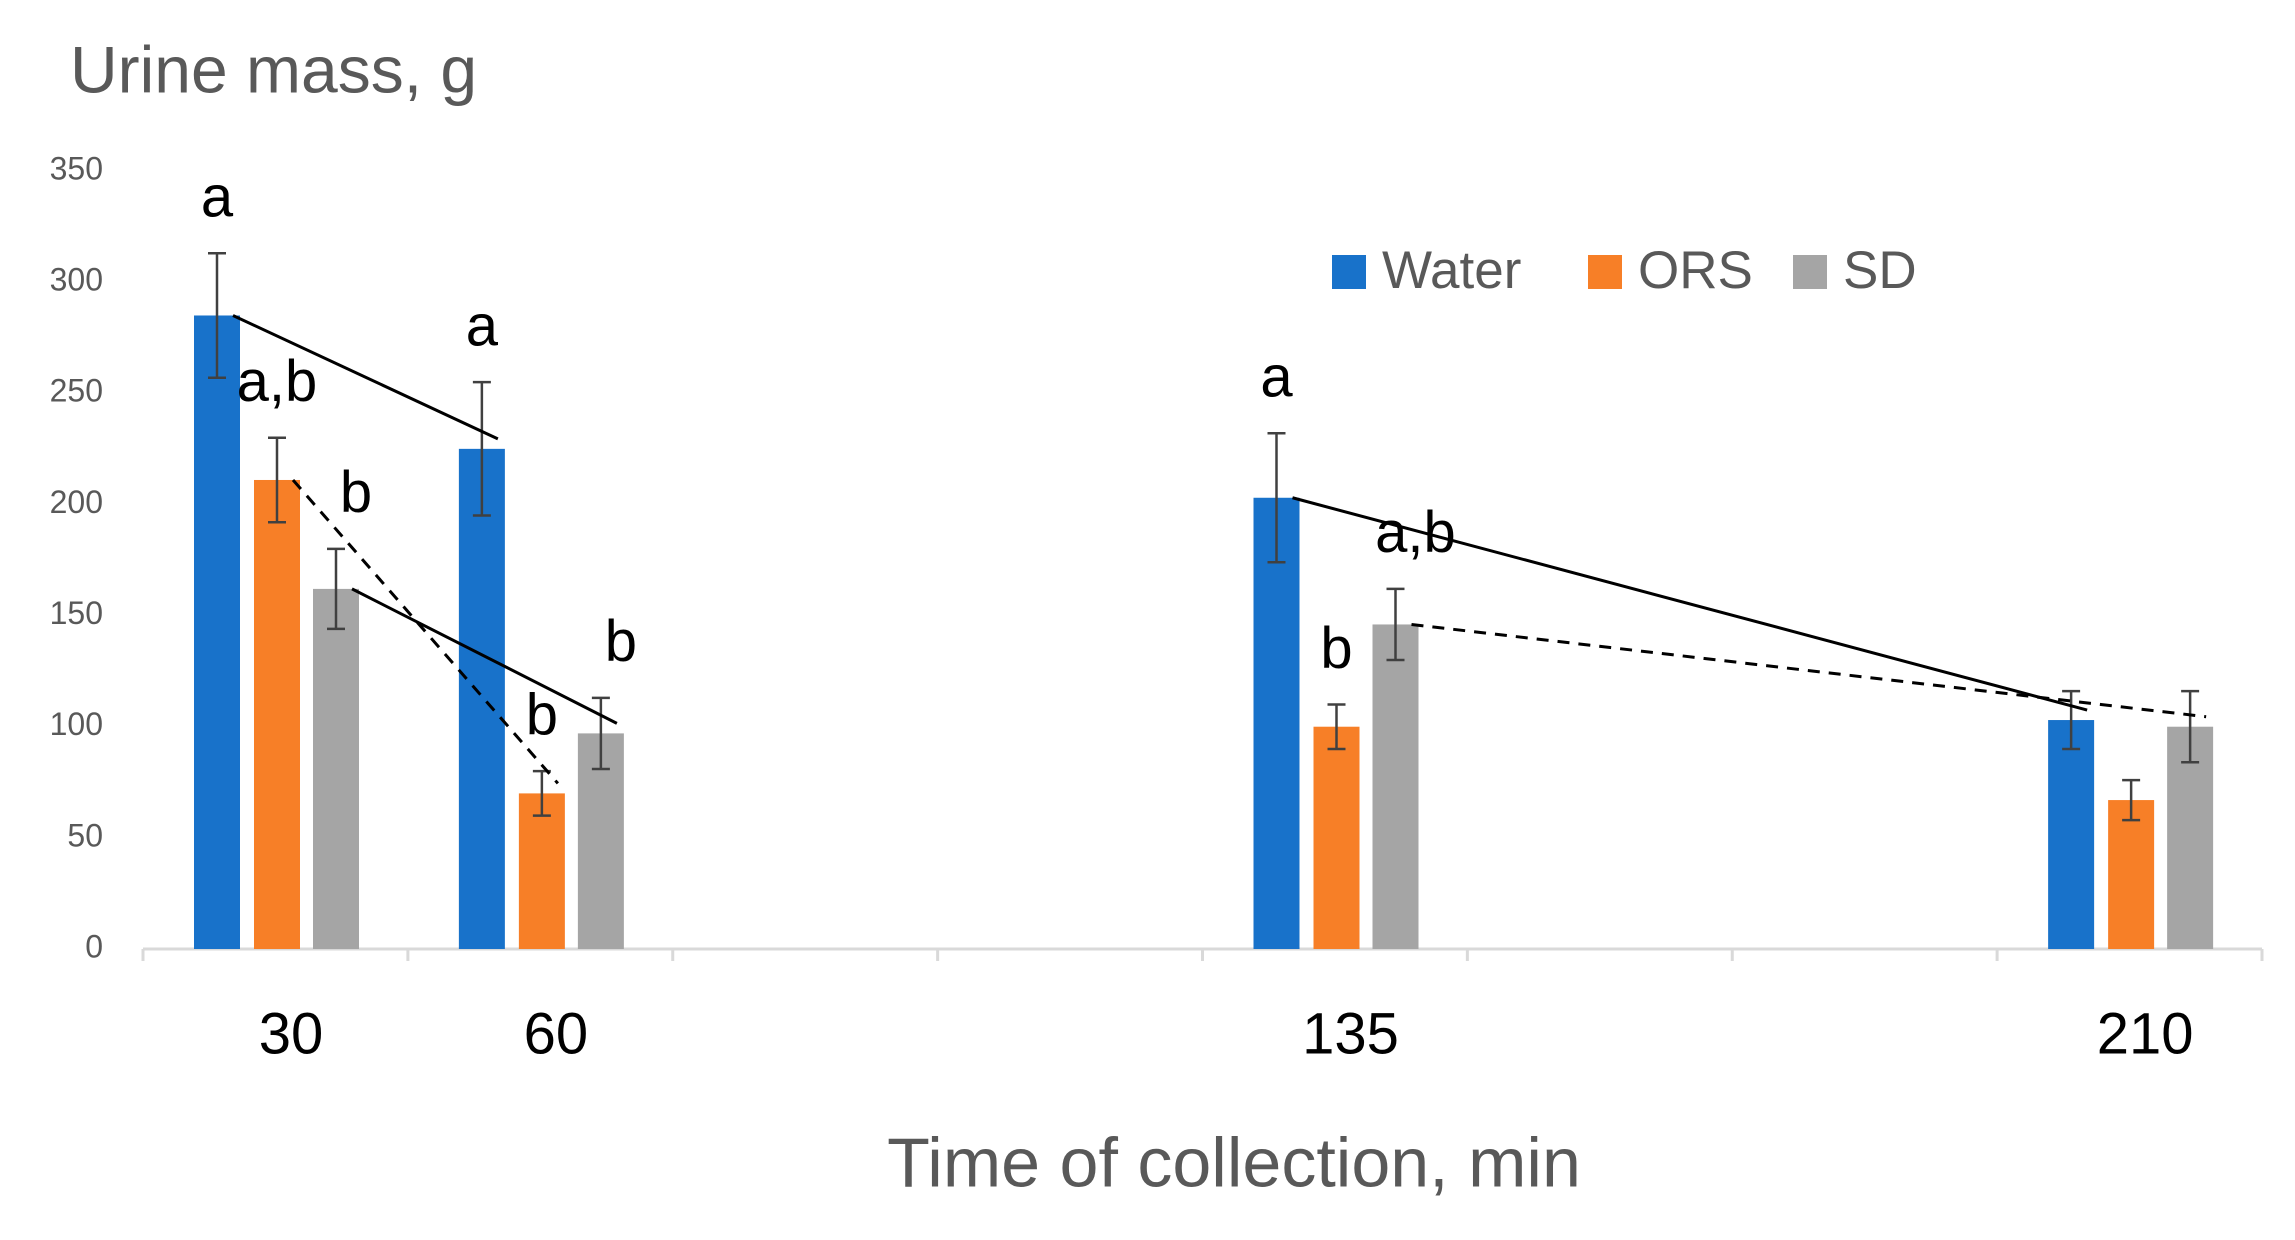  What do you see at coordinates (1350, 1033) in the screenshot?
I see `x-tick-label: 135` at bounding box center [1350, 1033].